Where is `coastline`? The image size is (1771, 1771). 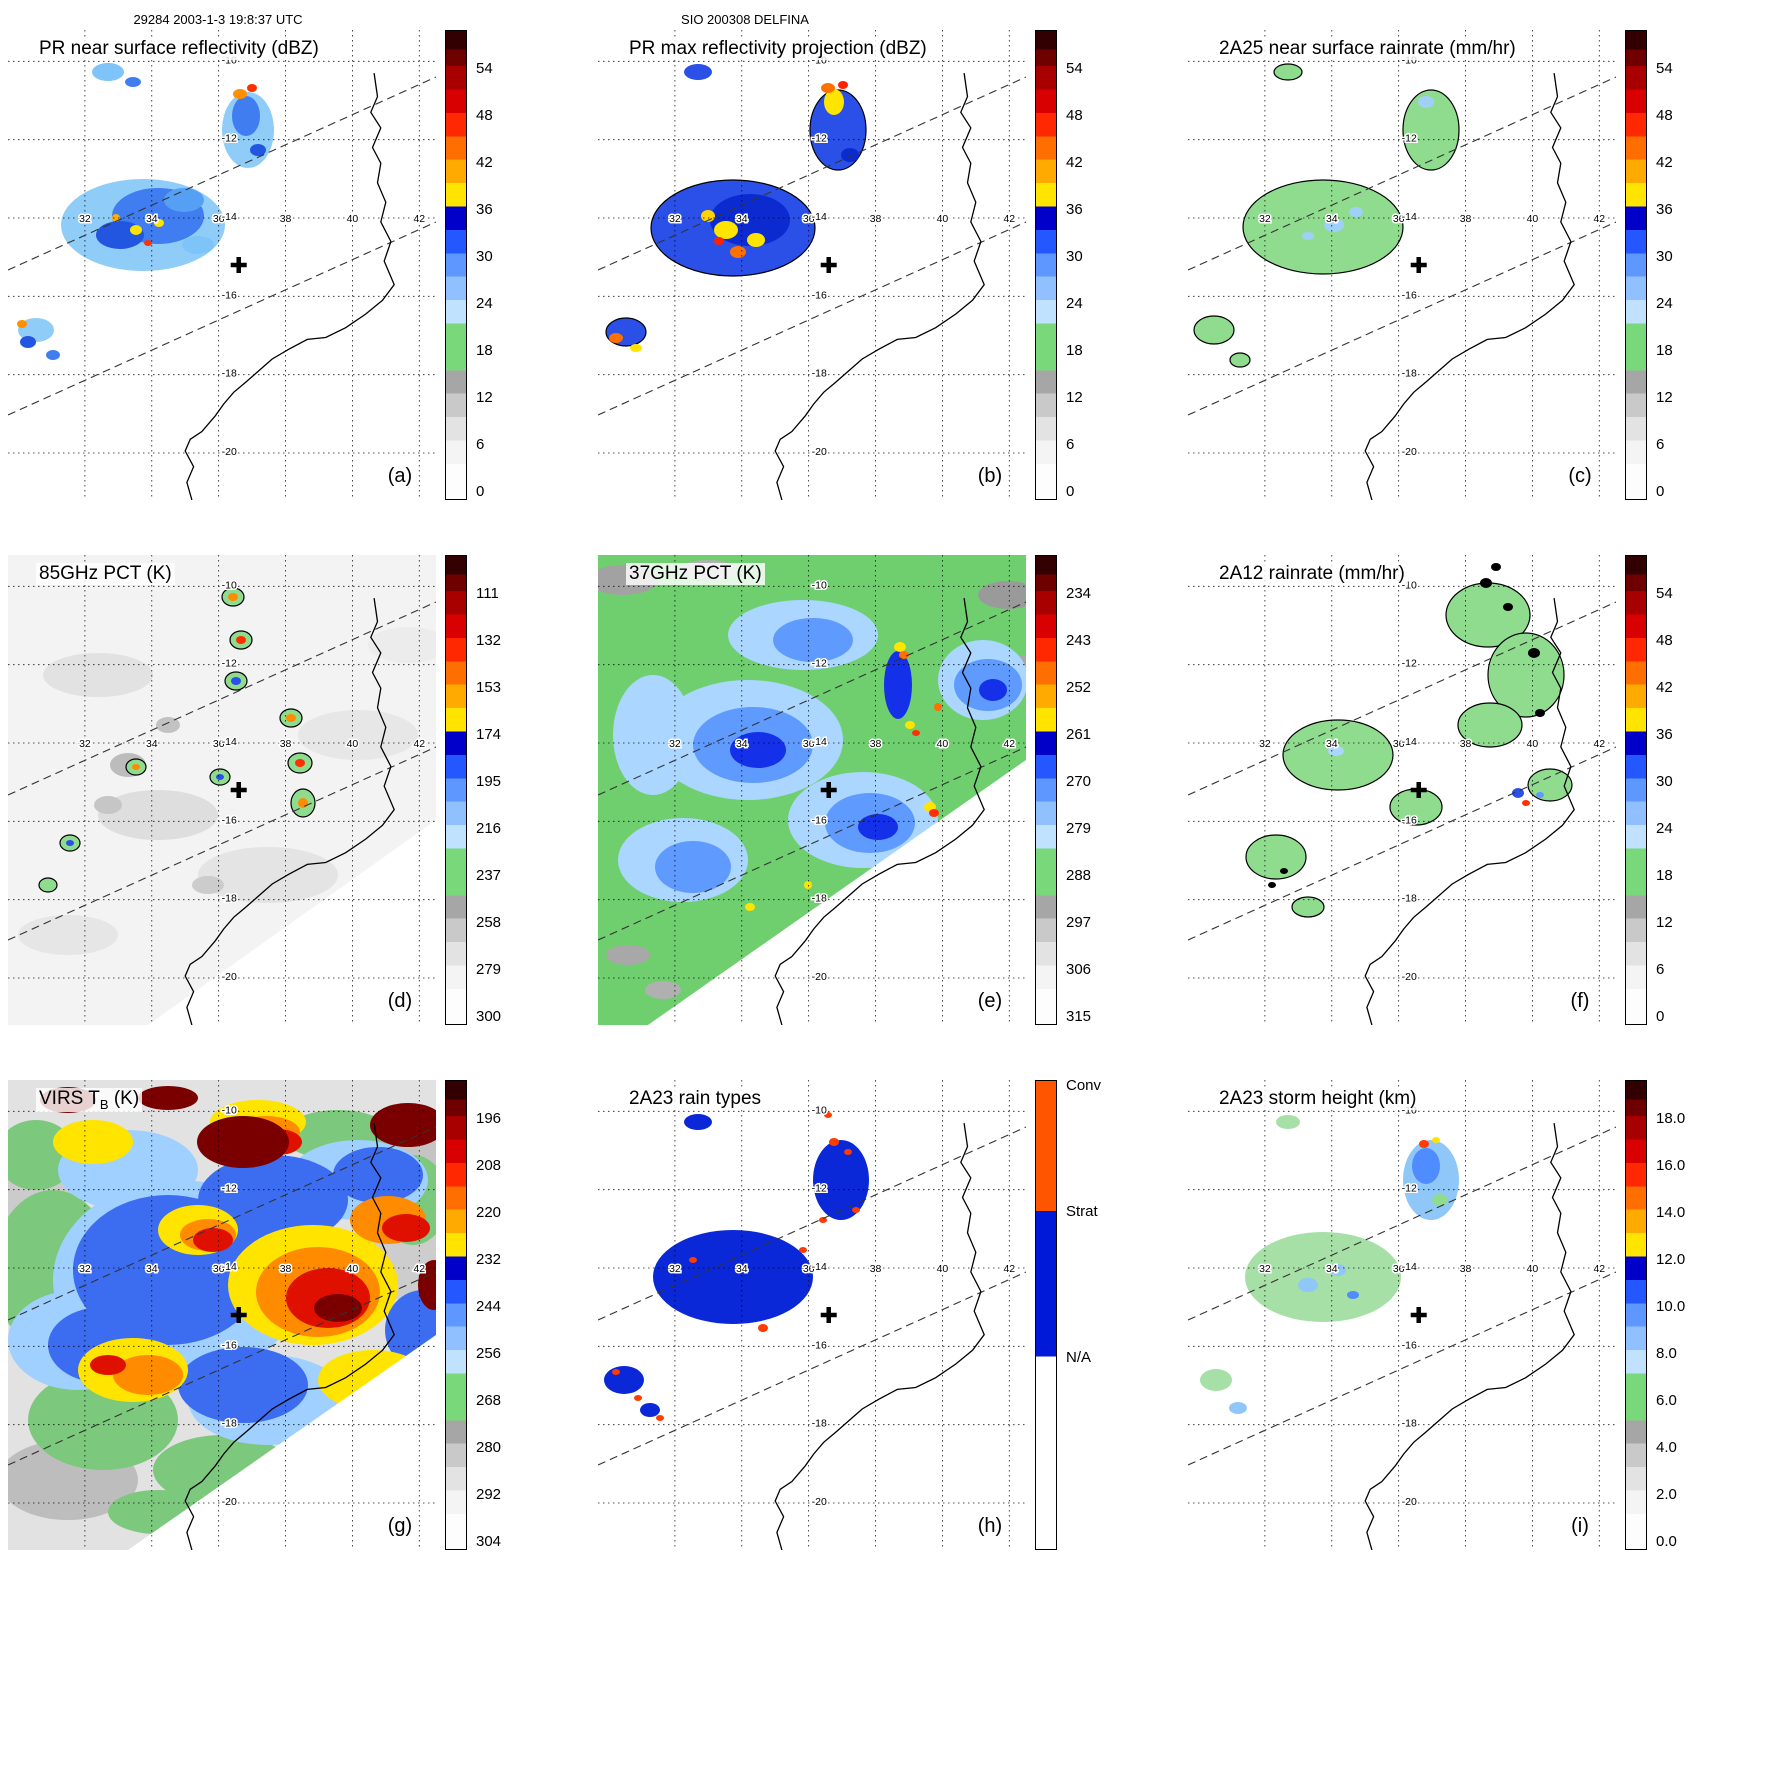
coastline is located at coordinates (879, 1336).